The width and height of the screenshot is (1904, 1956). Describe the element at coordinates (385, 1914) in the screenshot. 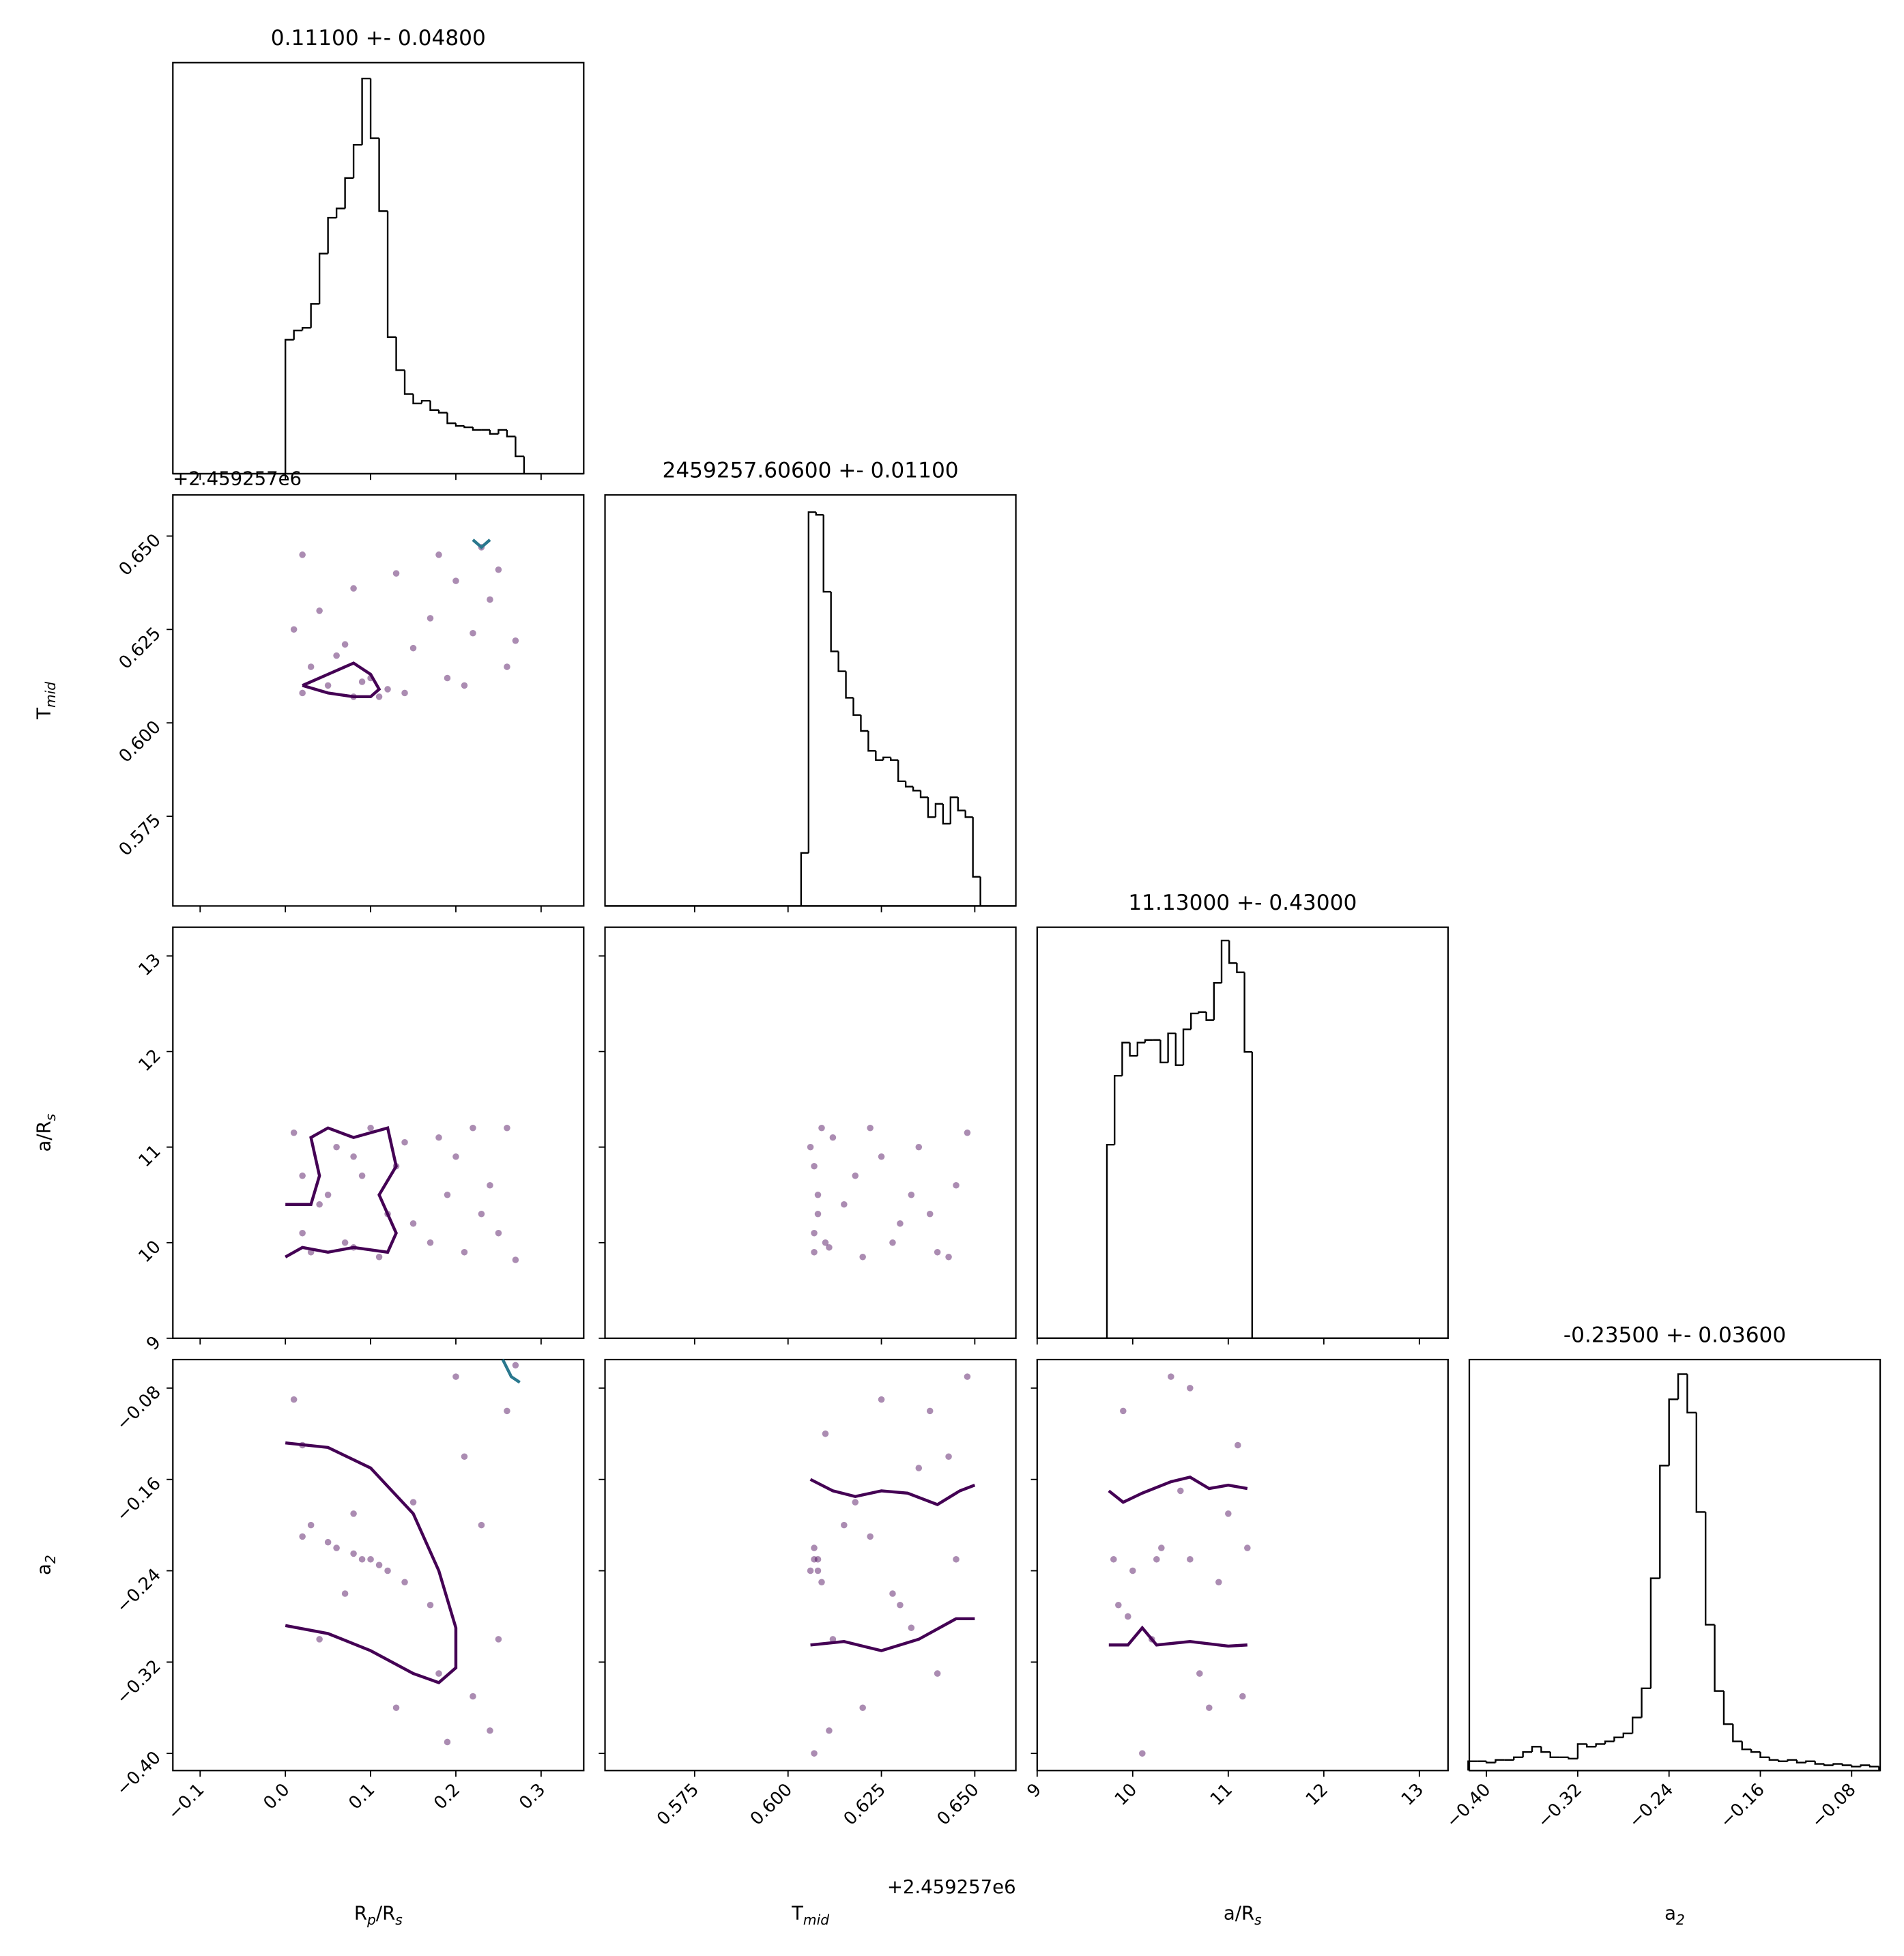

I see `label-part: /R` at that location.